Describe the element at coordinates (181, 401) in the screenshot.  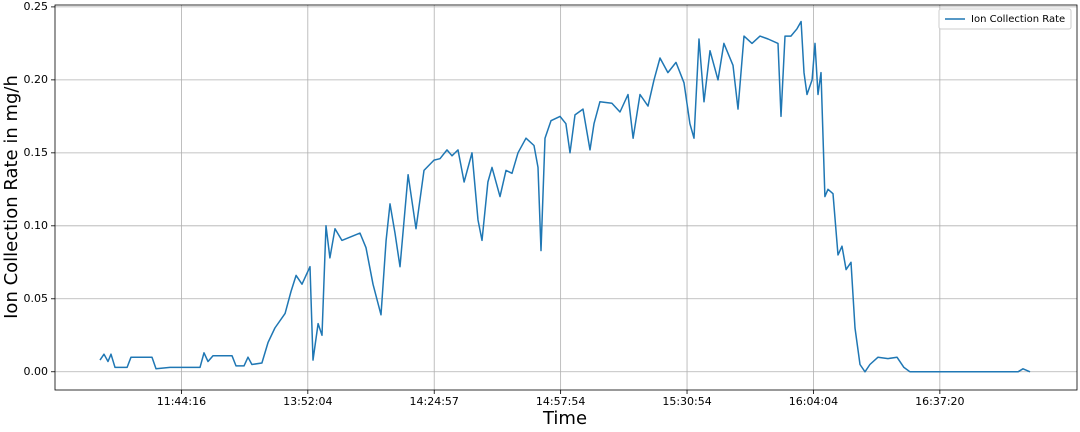
I see `x-tick-label: 11:44:16` at that location.